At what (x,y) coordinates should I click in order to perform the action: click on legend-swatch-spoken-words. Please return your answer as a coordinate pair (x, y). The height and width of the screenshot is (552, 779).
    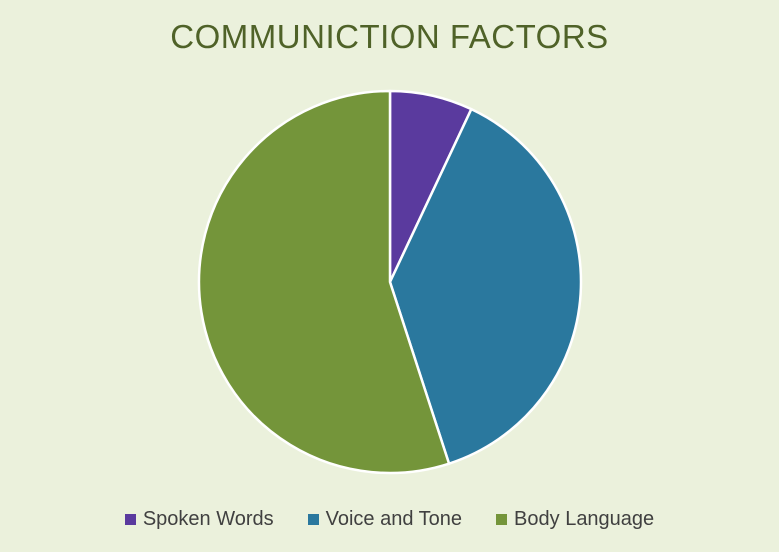
    Looking at the image, I should click on (130, 519).